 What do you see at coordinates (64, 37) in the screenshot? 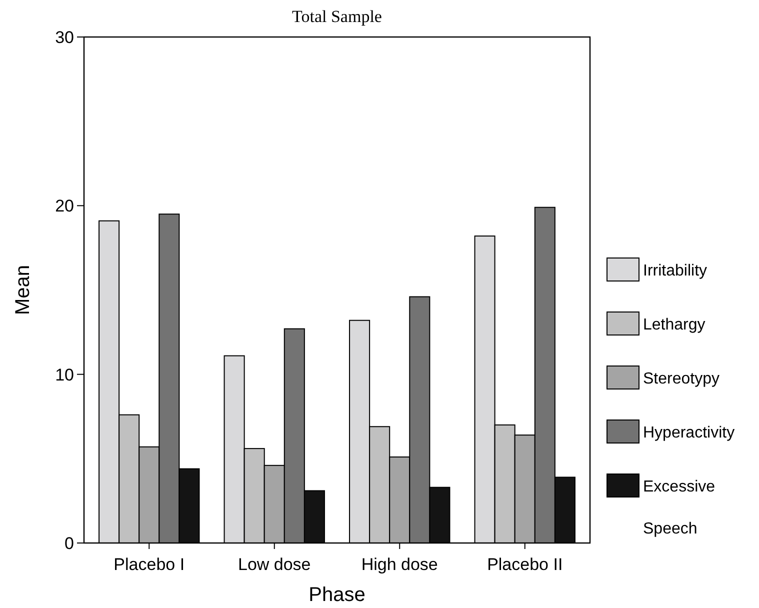
I see `y-tick-label: 30` at bounding box center [64, 37].